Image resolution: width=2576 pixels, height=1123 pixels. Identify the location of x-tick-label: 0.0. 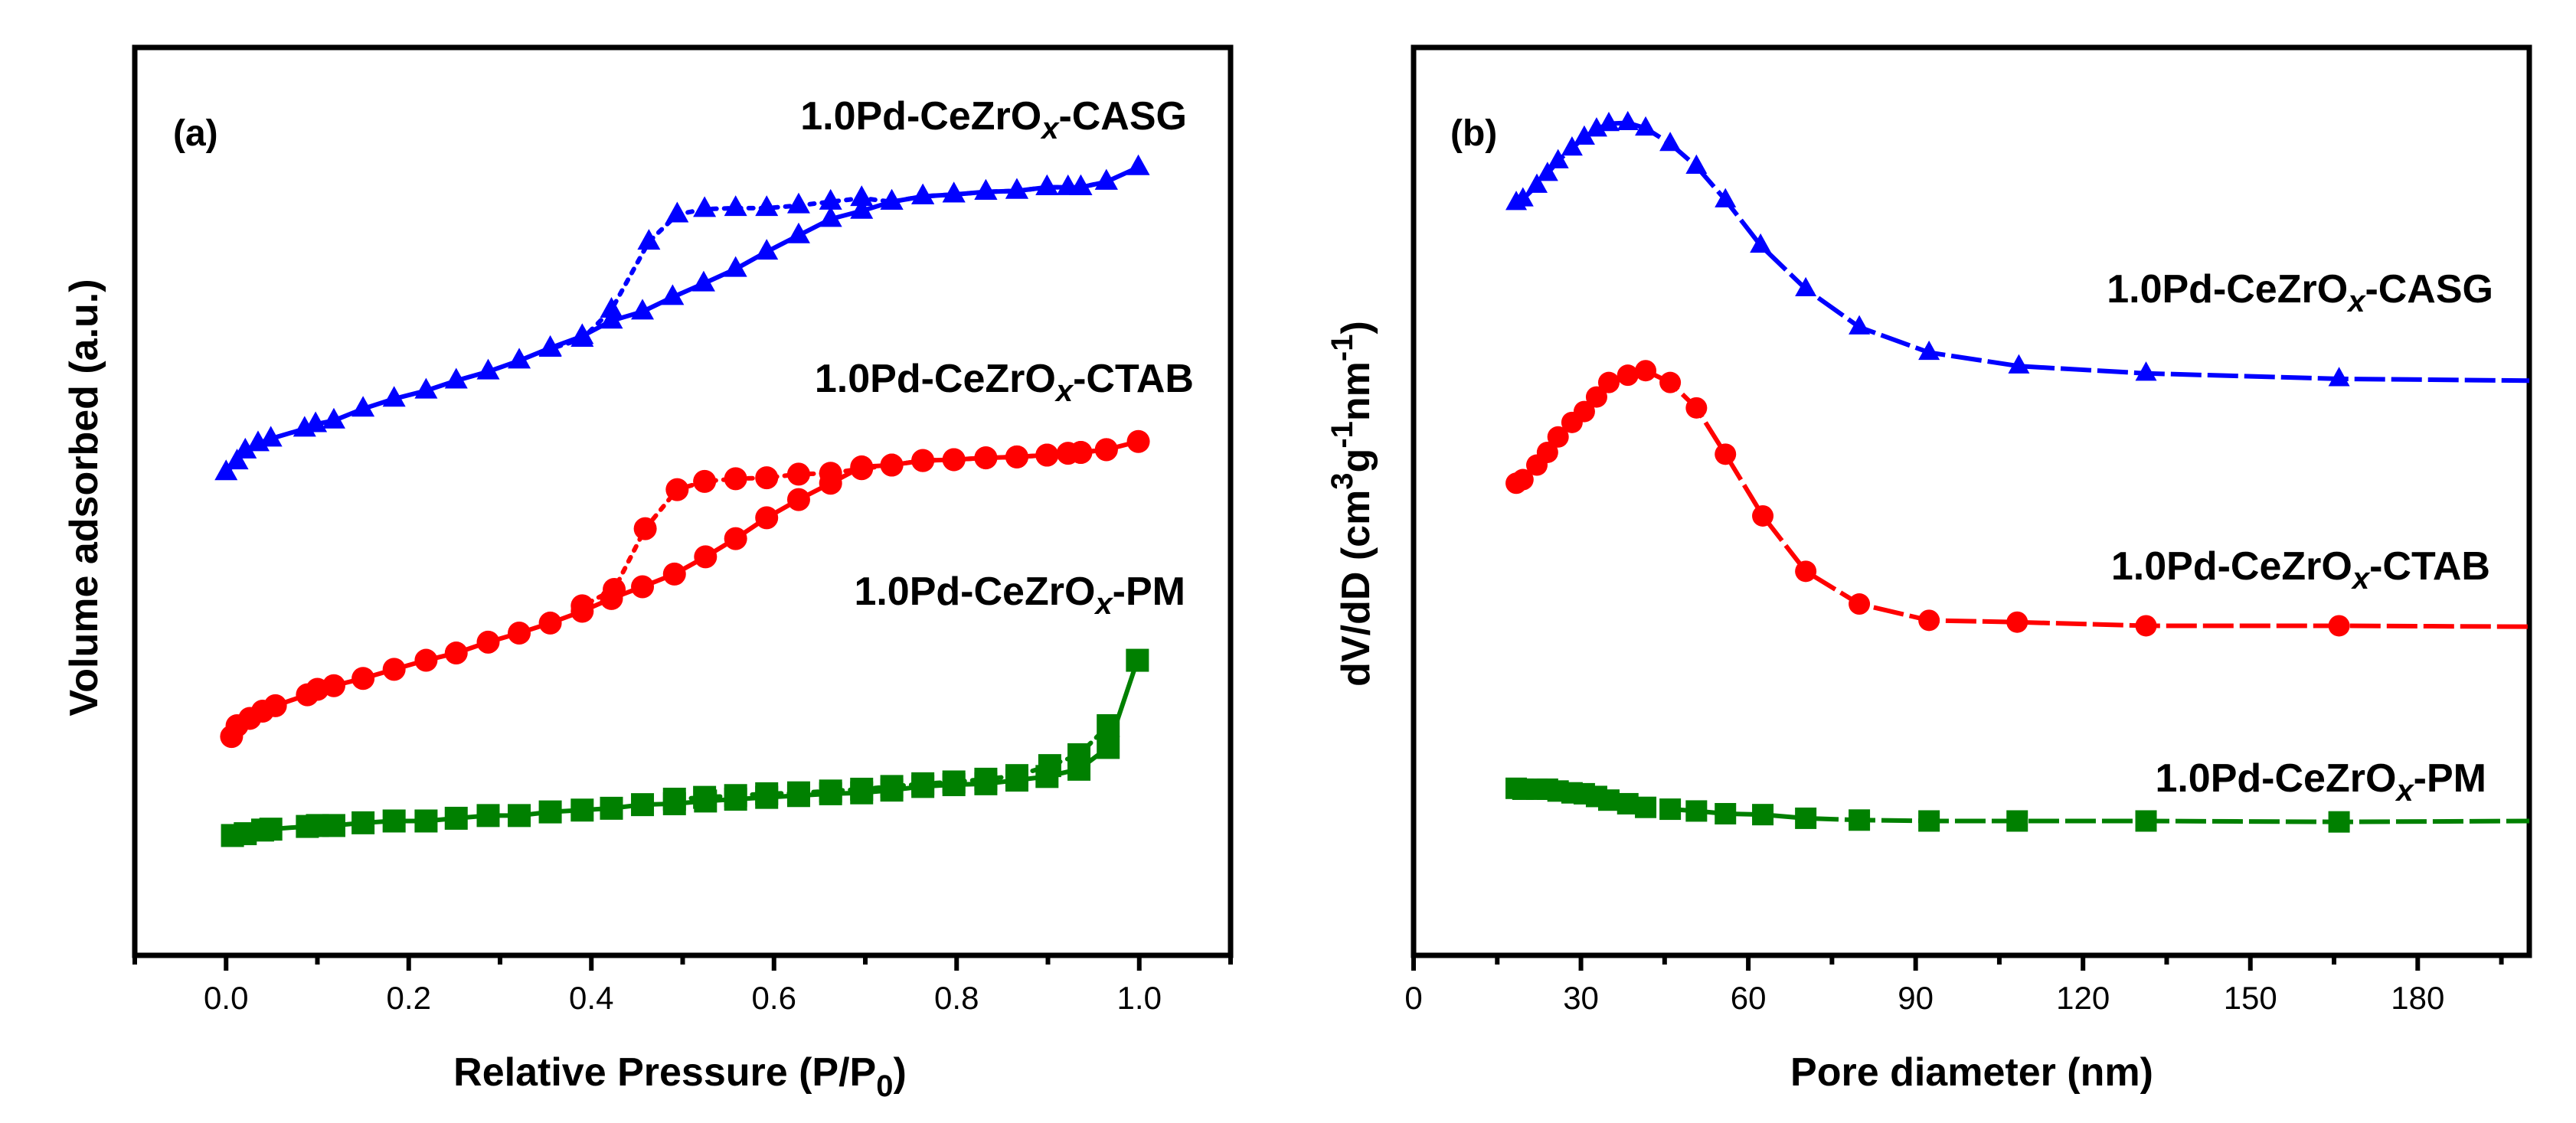
(226, 998).